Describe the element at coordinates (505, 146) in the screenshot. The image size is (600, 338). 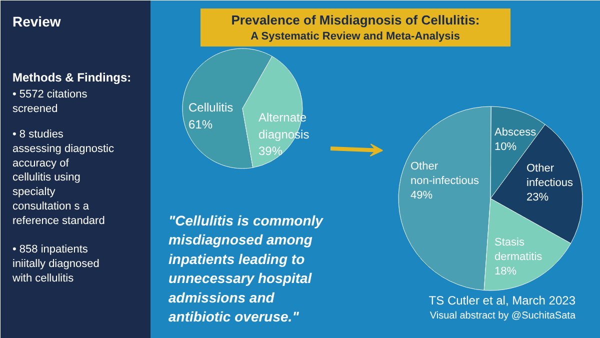
I see `data-label: 10%` at that location.